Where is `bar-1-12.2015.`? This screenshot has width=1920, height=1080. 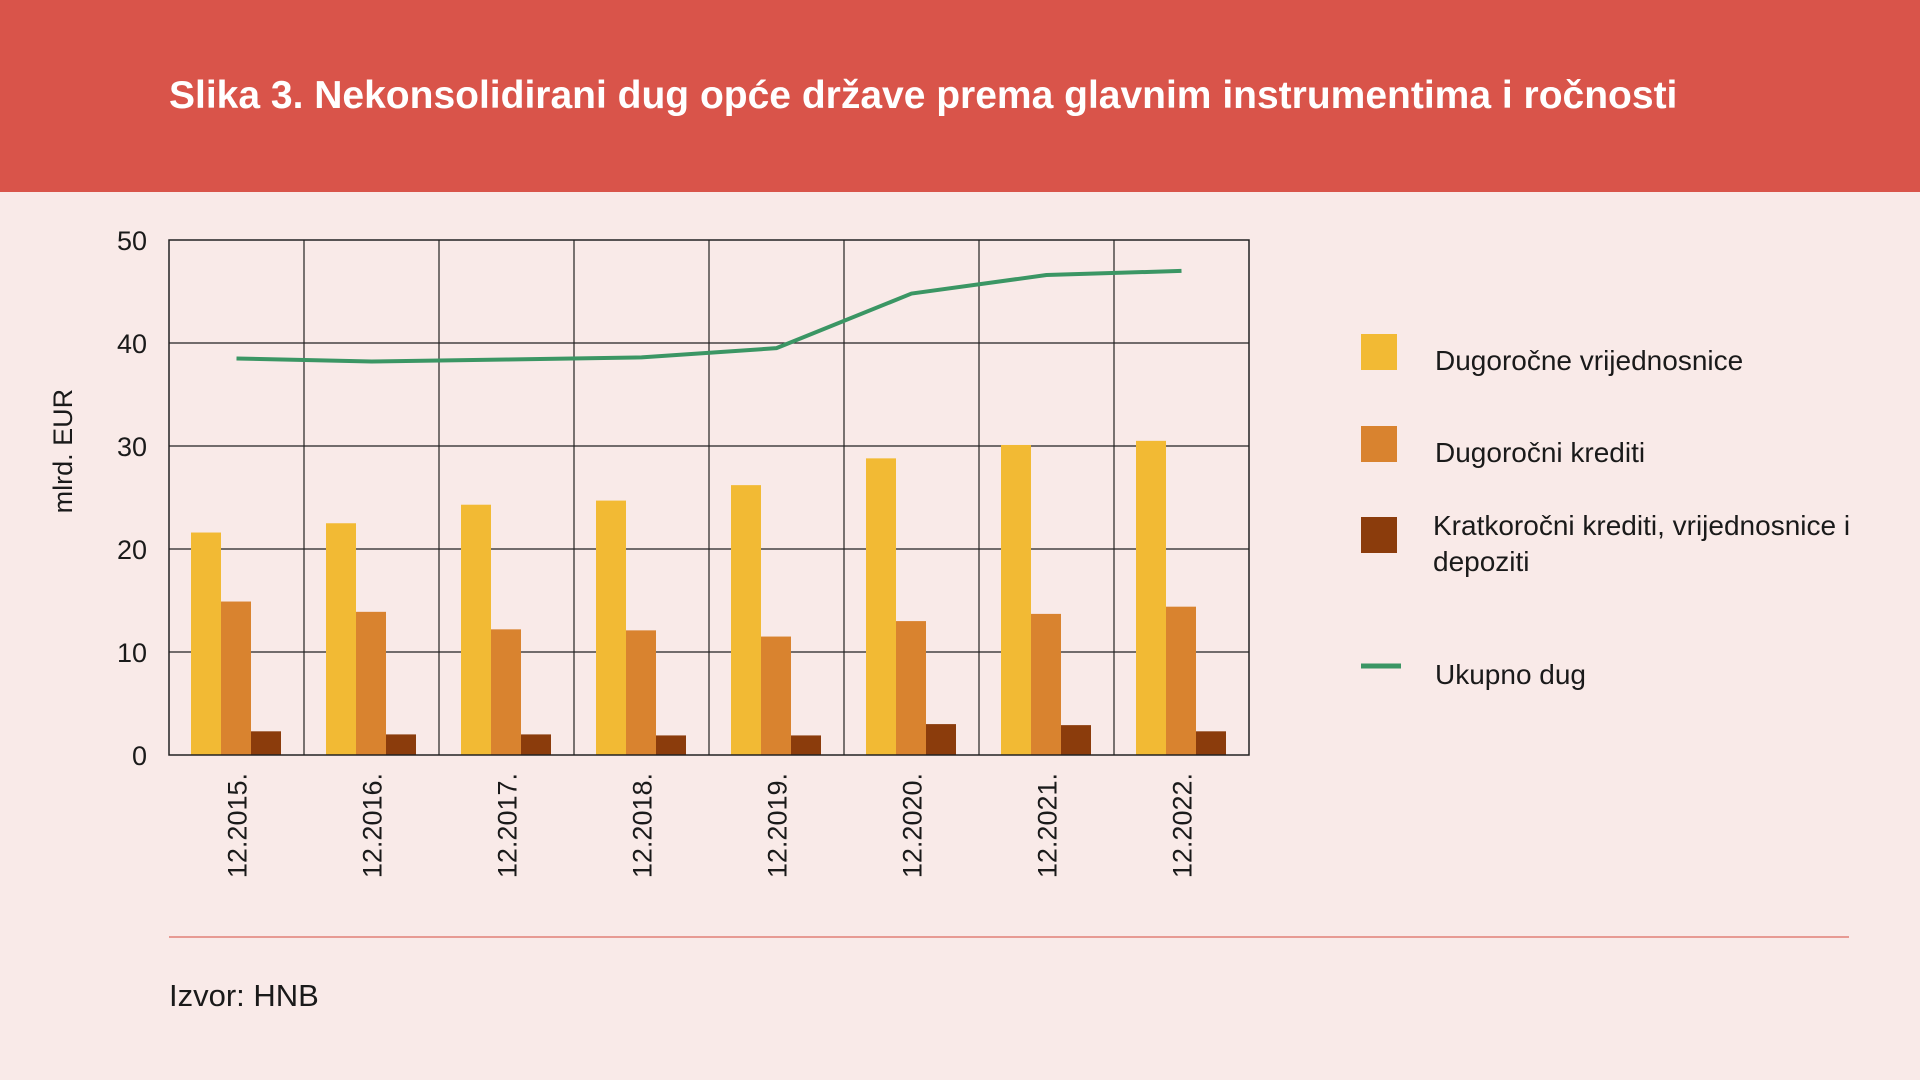 bar-1-12.2015. is located at coordinates (206, 643).